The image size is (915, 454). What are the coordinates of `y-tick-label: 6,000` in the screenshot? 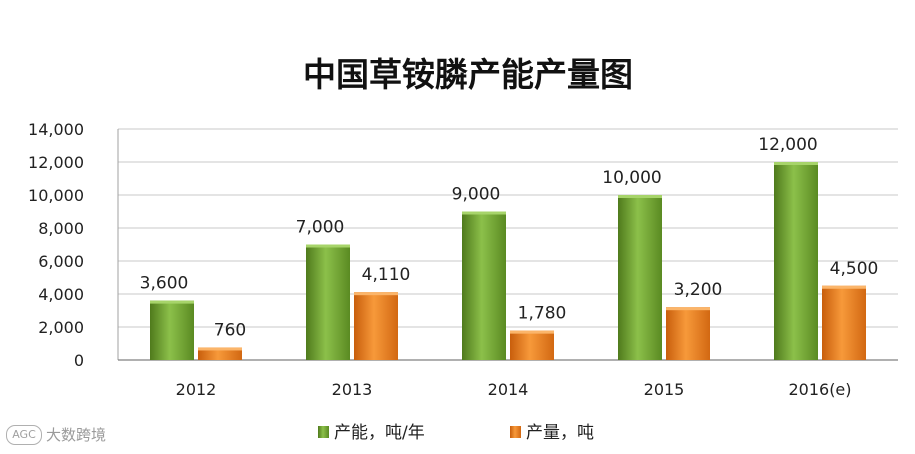 It's located at (61, 261).